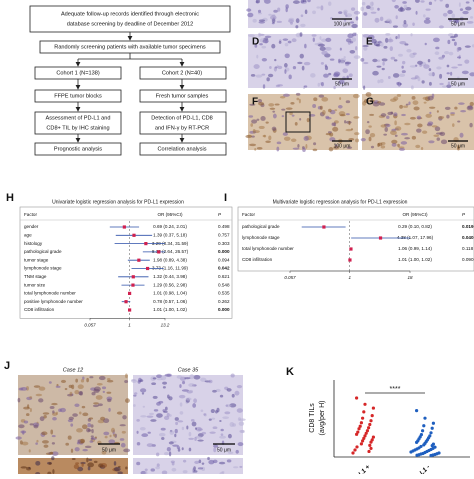  What do you see at coordinates (395, 389) in the screenshot?
I see `significance: ****` at bounding box center [395, 389].